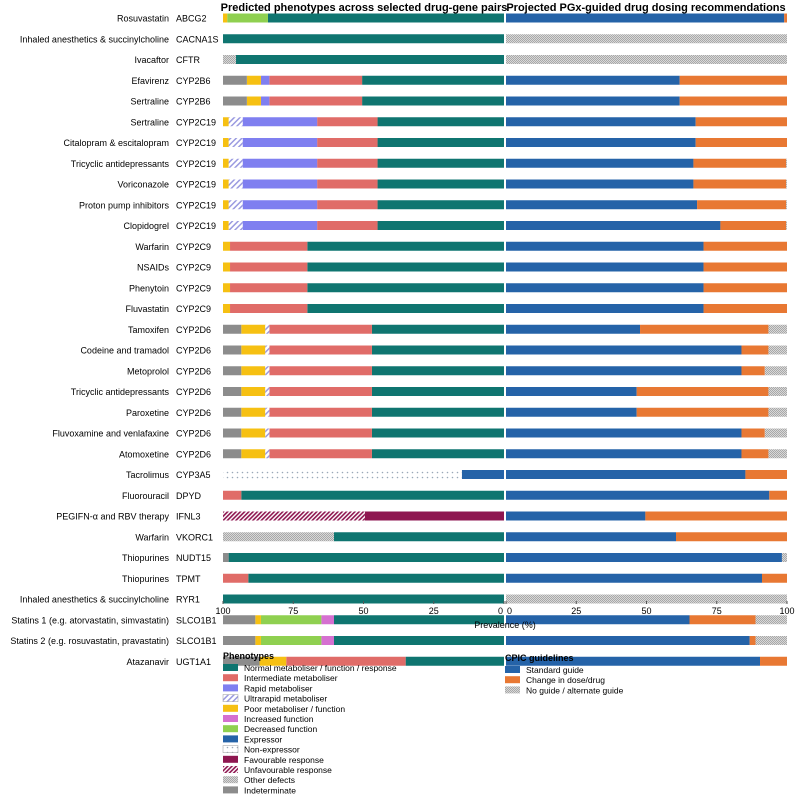 This screenshot has width=800, height=810. I want to click on table-row: Atazanavir UGT1A1, so click(456, 661).